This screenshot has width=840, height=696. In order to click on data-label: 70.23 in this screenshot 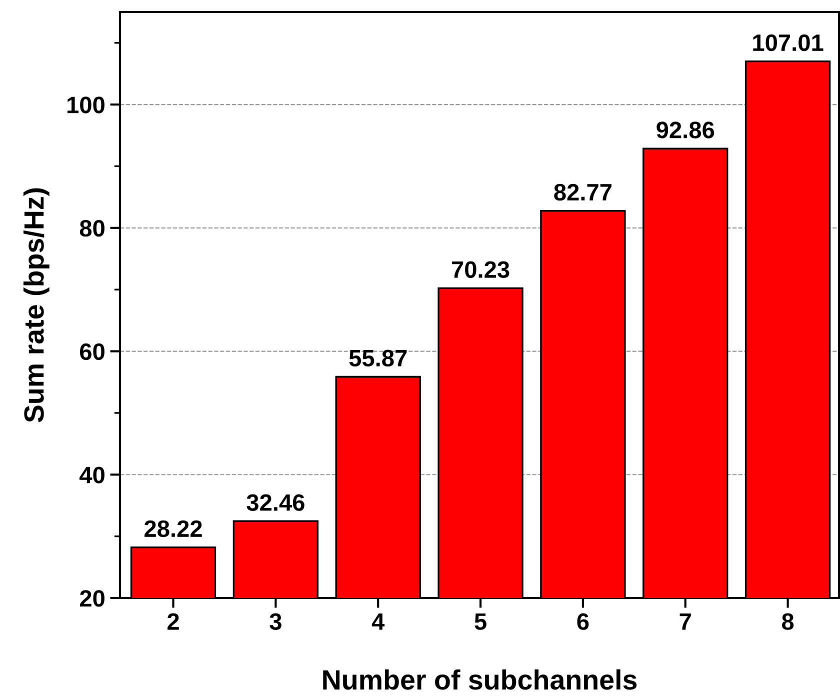, I will do `click(481, 269)`.